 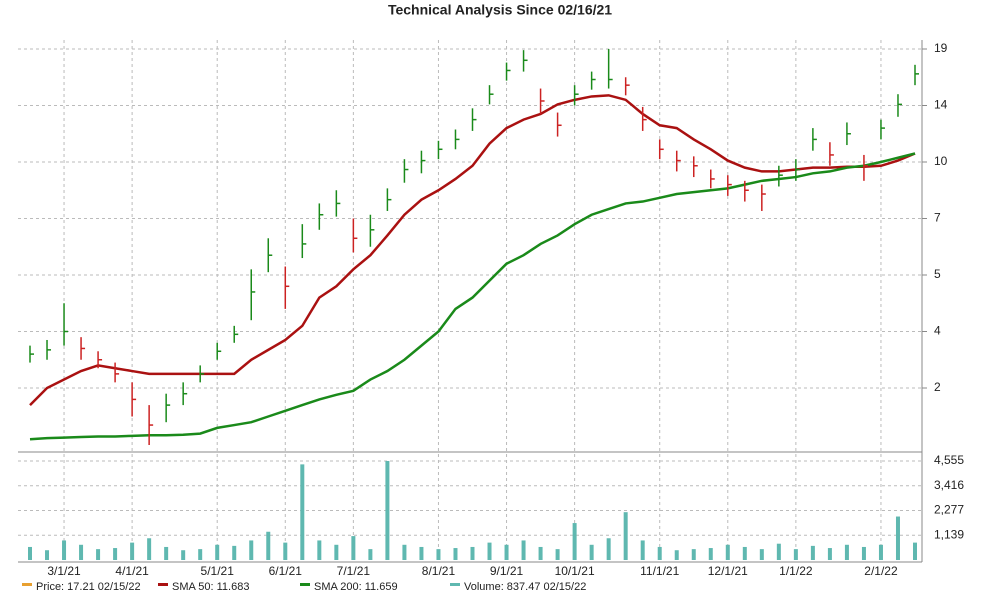 What do you see at coordinates (439, 571) in the screenshot?
I see `x-tick-label: 8/1/21` at bounding box center [439, 571].